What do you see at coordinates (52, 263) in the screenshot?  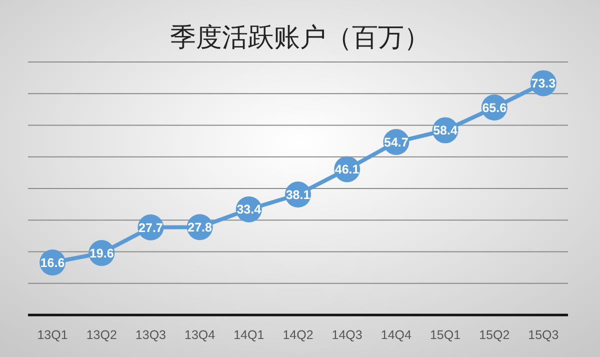 I see `data-label: 16.6` at bounding box center [52, 263].